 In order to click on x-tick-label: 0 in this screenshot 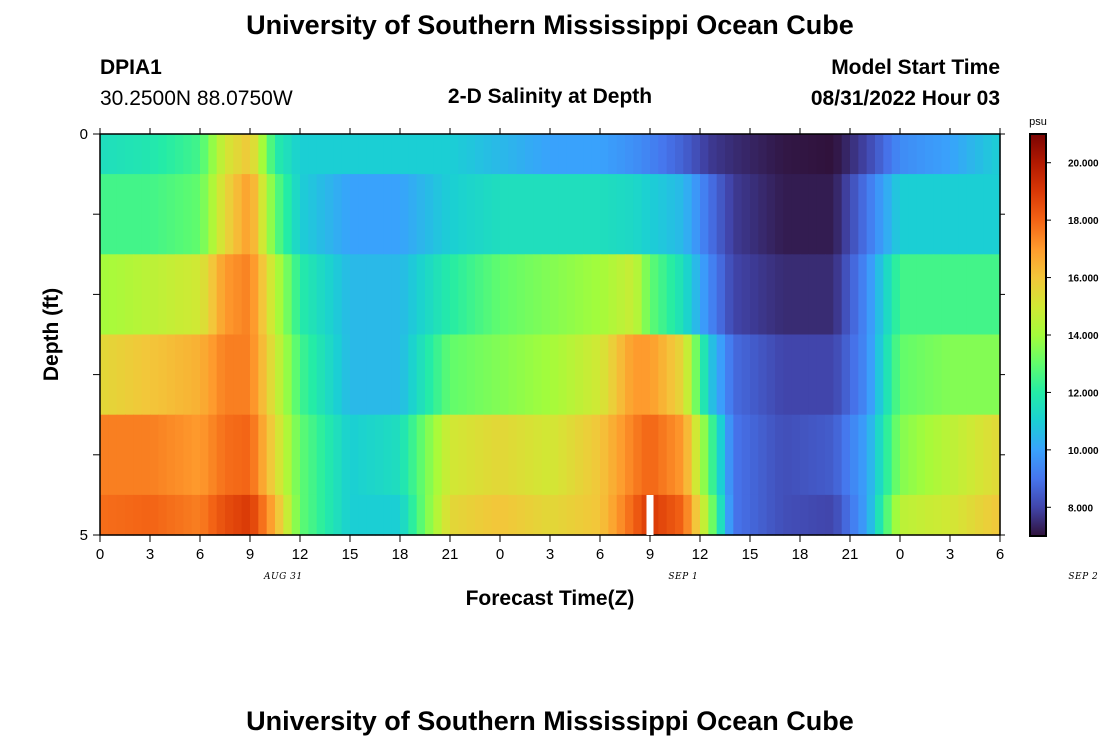, I will do `click(900, 554)`.